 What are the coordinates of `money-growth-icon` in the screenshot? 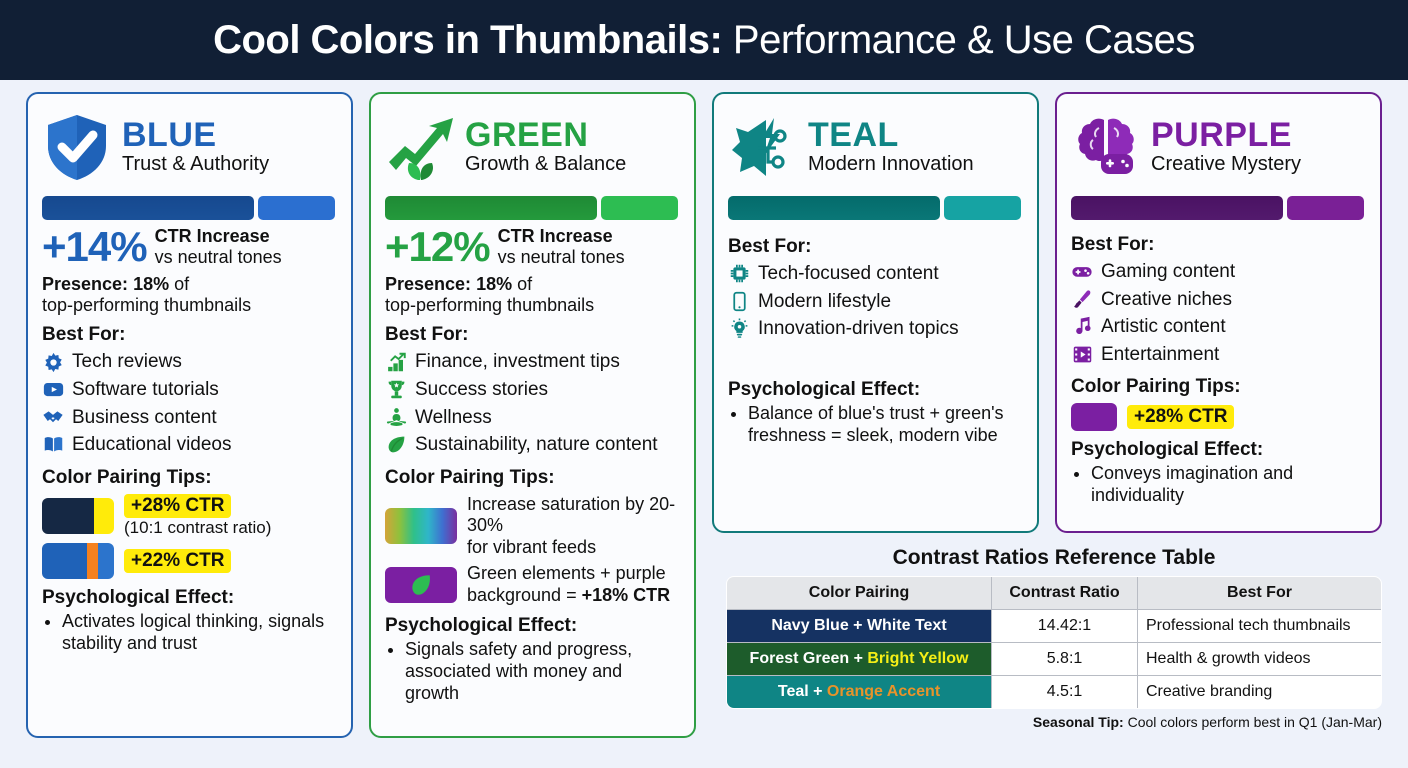 It's located at (396, 362).